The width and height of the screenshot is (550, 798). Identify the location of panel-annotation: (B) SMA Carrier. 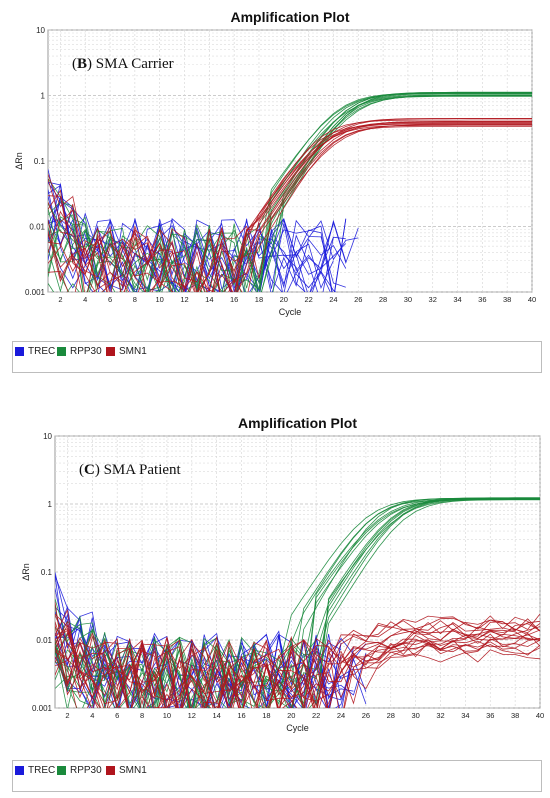
(123, 64).